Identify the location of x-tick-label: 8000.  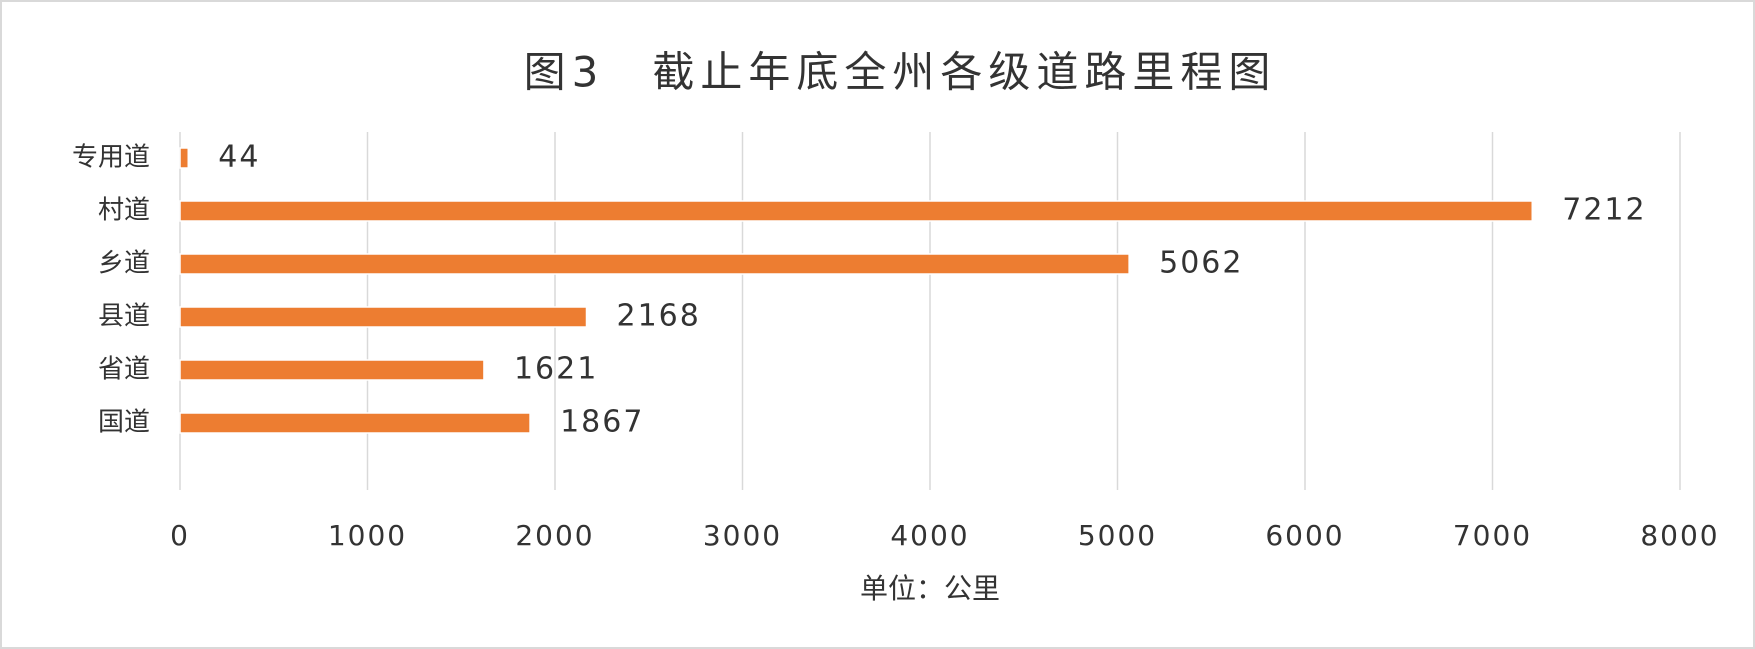
(1679, 535).